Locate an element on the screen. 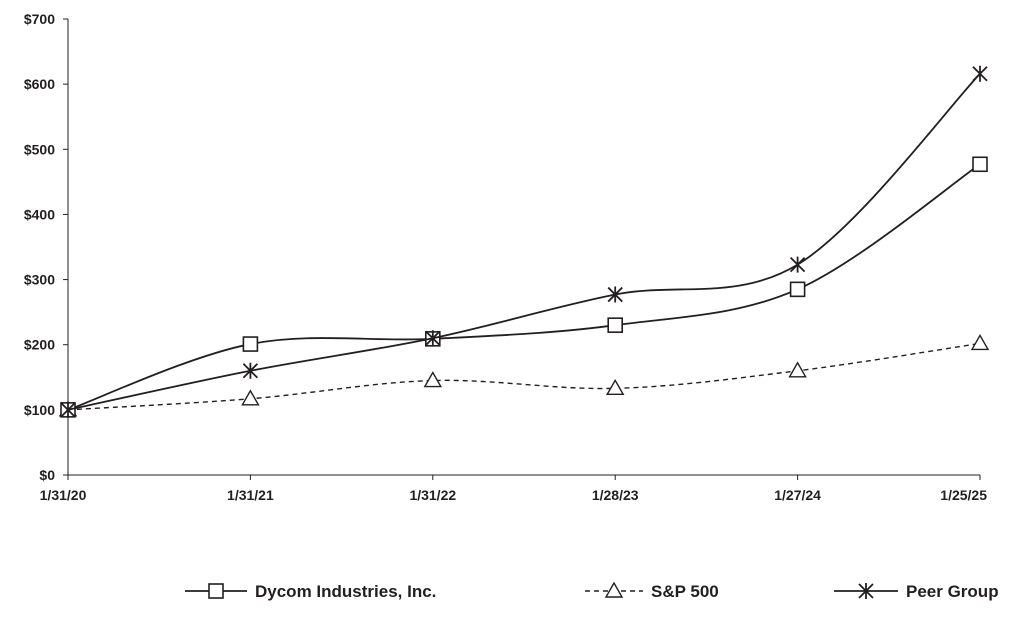 Image resolution: width=1025 pixels, height=633 pixels. legend-label: Peer Group is located at coordinates (952, 591).